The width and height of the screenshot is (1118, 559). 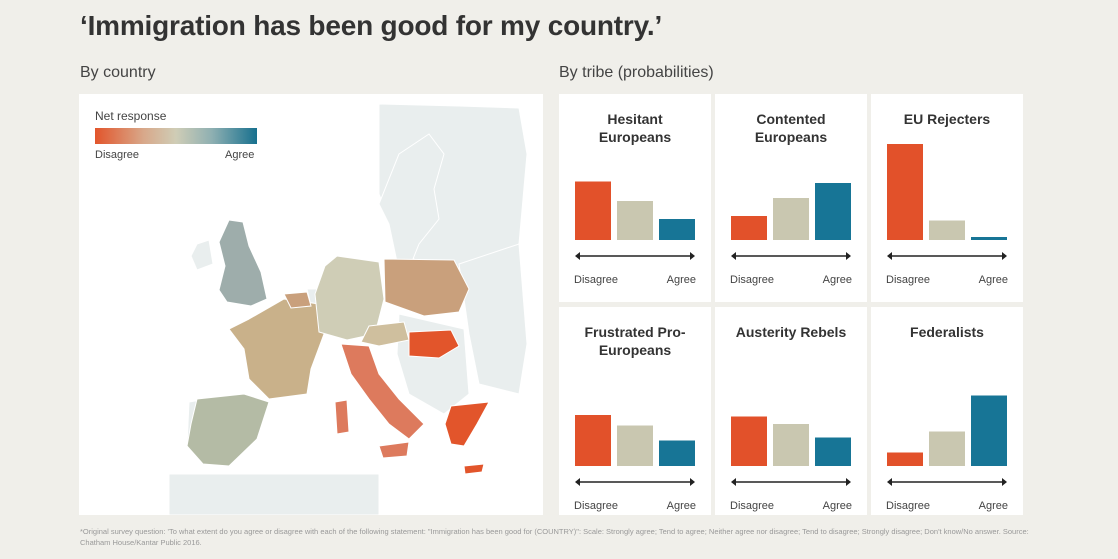 What do you see at coordinates (947, 119) in the screenshot?
I see `tribe-title: EU Rejecters` at bounding box center [947, 119].